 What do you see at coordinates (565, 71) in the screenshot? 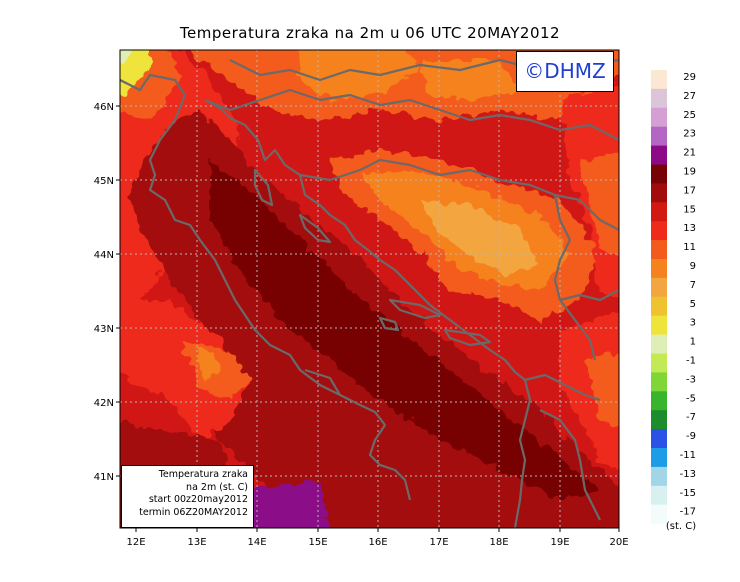
I see `dhmz-logo: ©DHMZ` at bounding box center [565, 71].